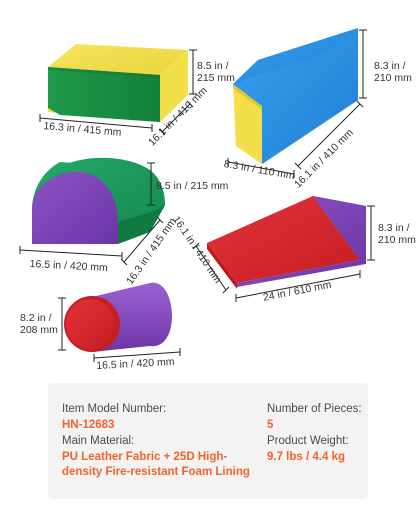  I want to click on weight-value: 9.7 lbs / 4.4 kg, so click(306, 457).